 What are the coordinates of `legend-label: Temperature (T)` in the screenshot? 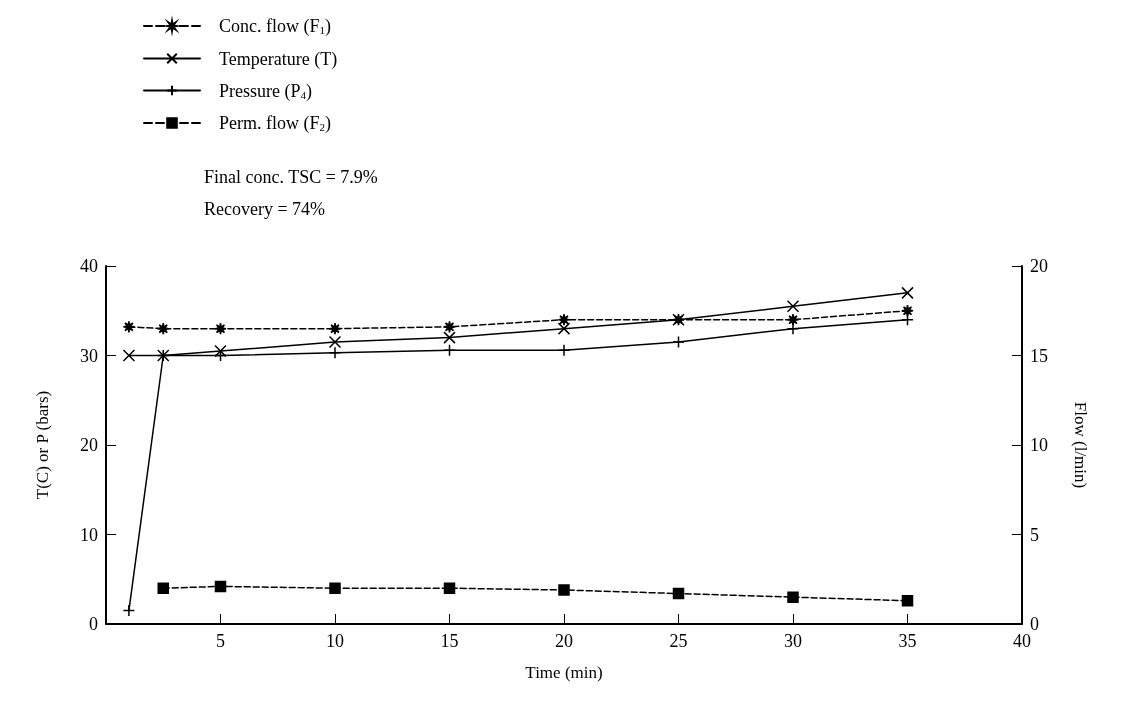 It's located at (278, 59).